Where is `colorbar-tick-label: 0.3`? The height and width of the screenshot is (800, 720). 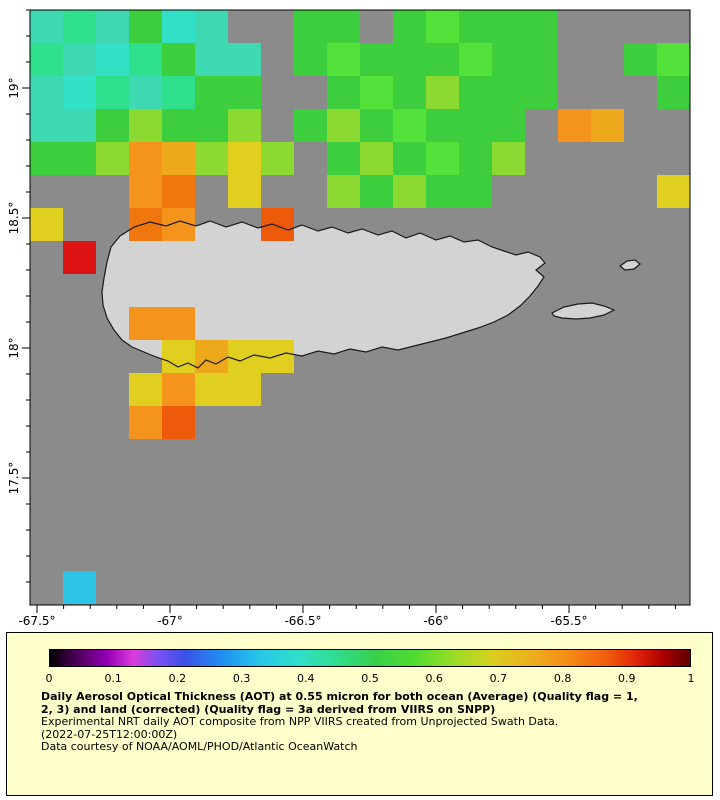
colorbar-tick-label: 0.3 is located at coordinates (241, 678).